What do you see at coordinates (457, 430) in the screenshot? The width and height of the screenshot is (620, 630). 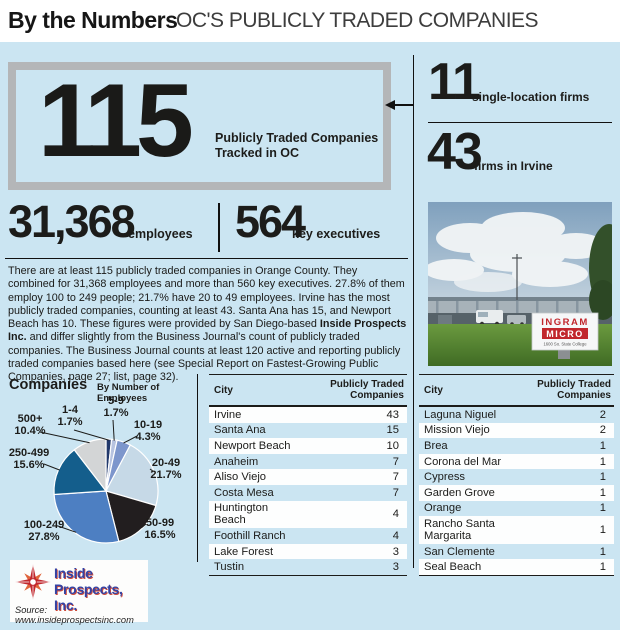 I see `city-name: Mission Viejo` at bounding box center [457, 430].